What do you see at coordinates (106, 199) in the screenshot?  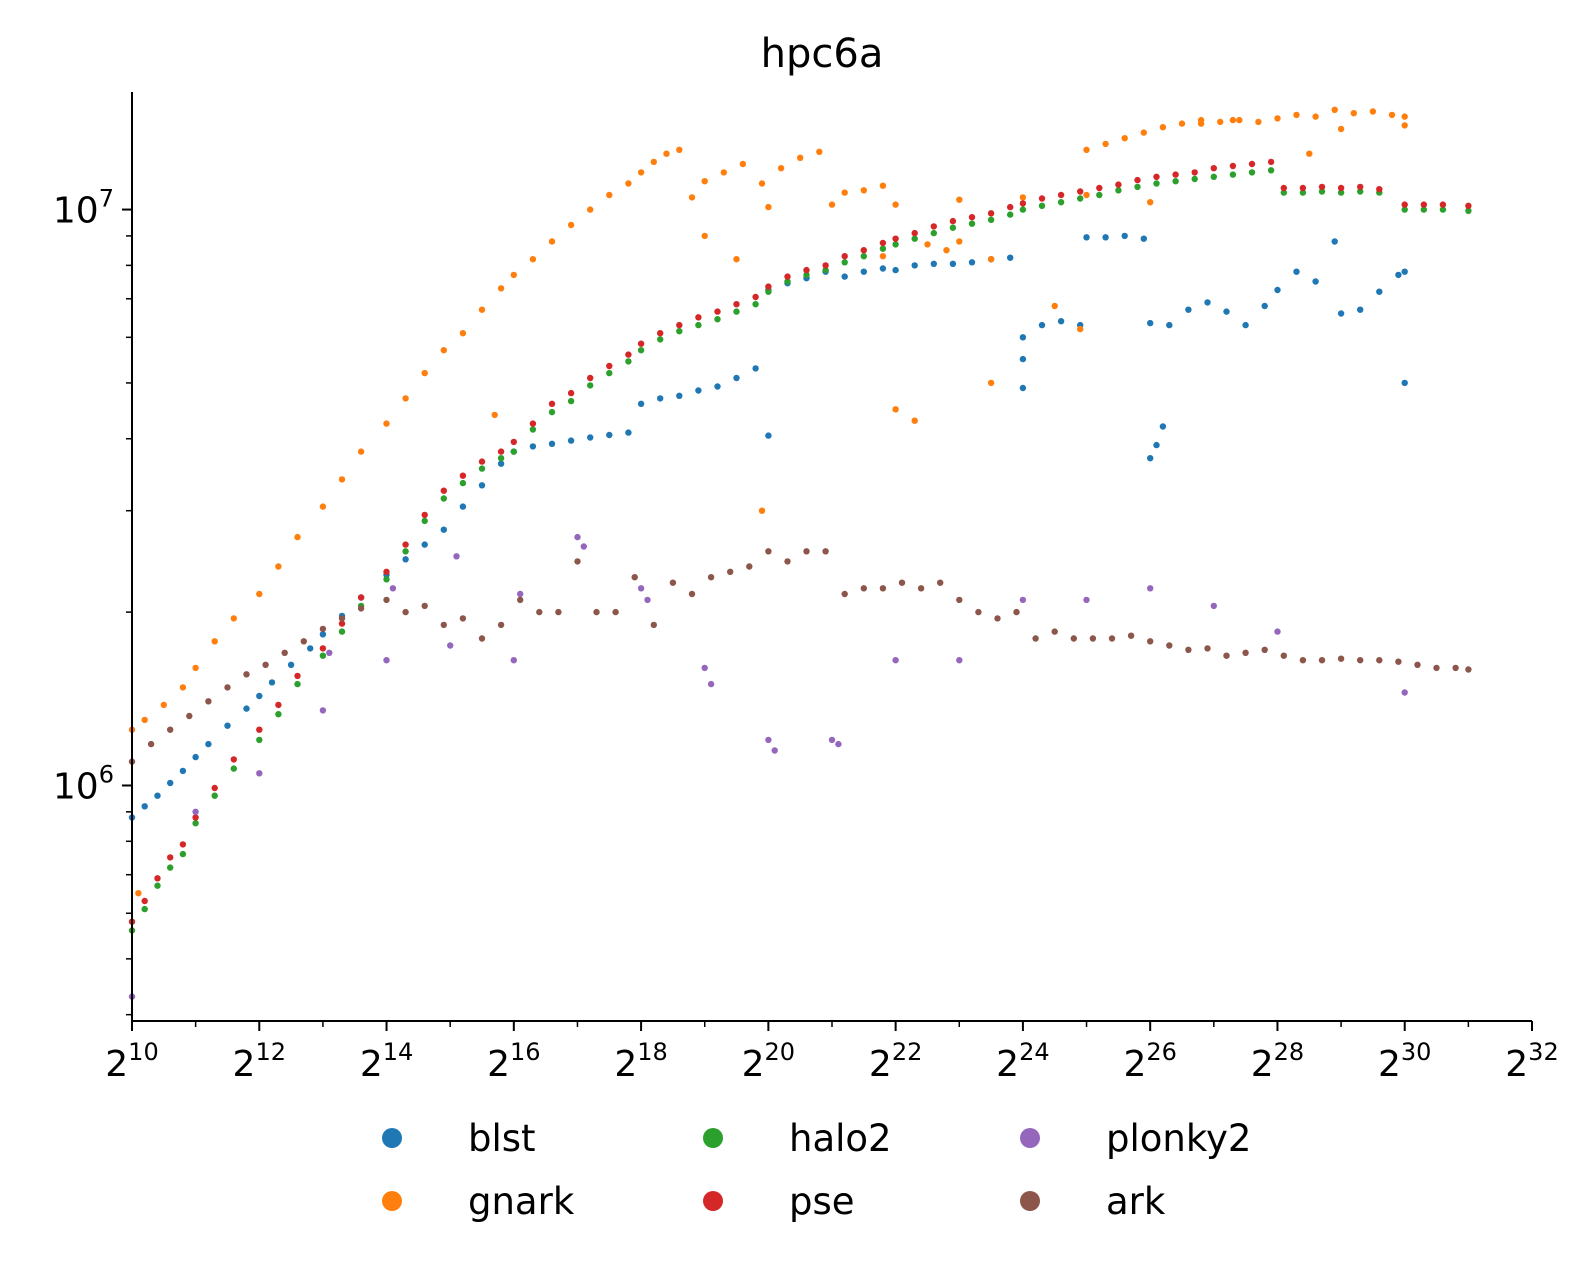 I see `y-tick-exponent: 7` at bounding box center [106, 199].